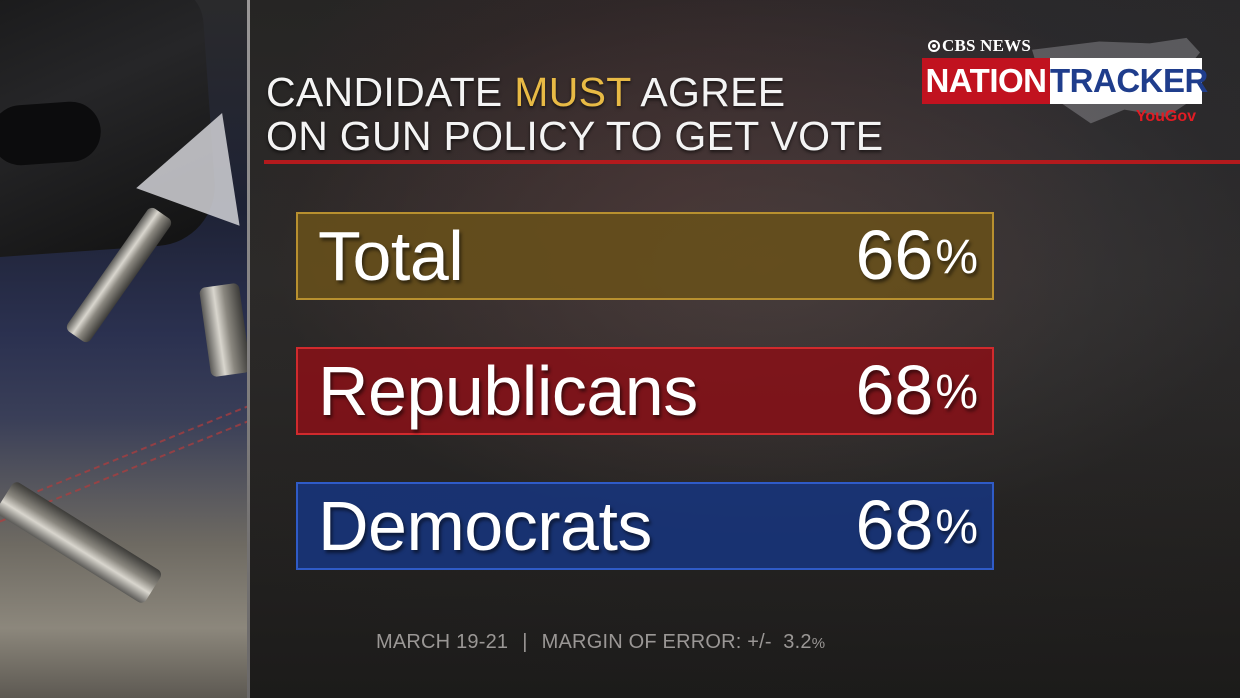 The image size is (1240, 698). What do you see at coordinates (752, 162) in the screenshot?
I see `title-rule` at bounding box center [752, 162].